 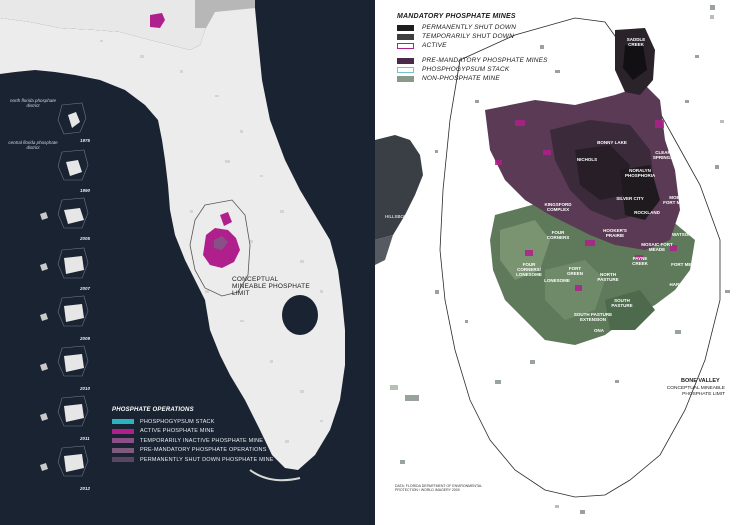 I want to click on legend-label: PERMANENTLY SHUT DOWN, so click(x=469, y=27).